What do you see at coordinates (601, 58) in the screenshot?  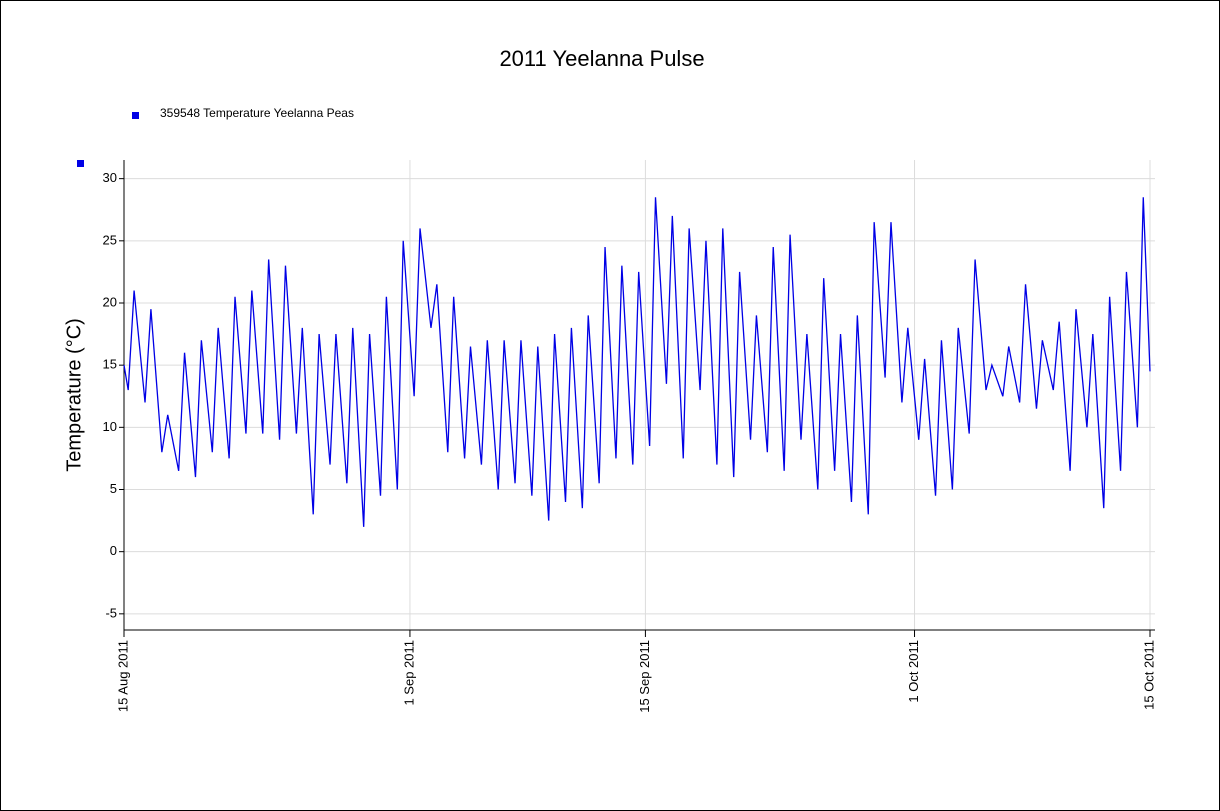 I see `chart-title: 2011 Yeelanna Pulse` at bounding box center [601, 58].